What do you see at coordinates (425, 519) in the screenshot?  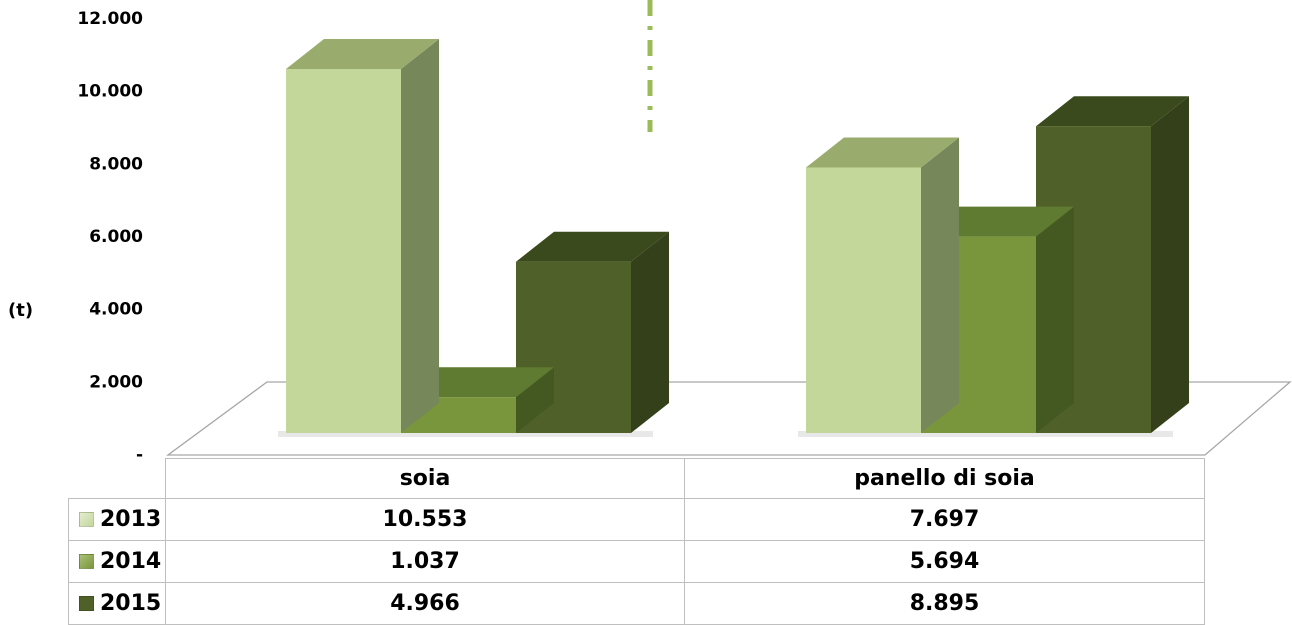 I see `cell-2013-soia: 10.553` at bounding box center [425, 519].